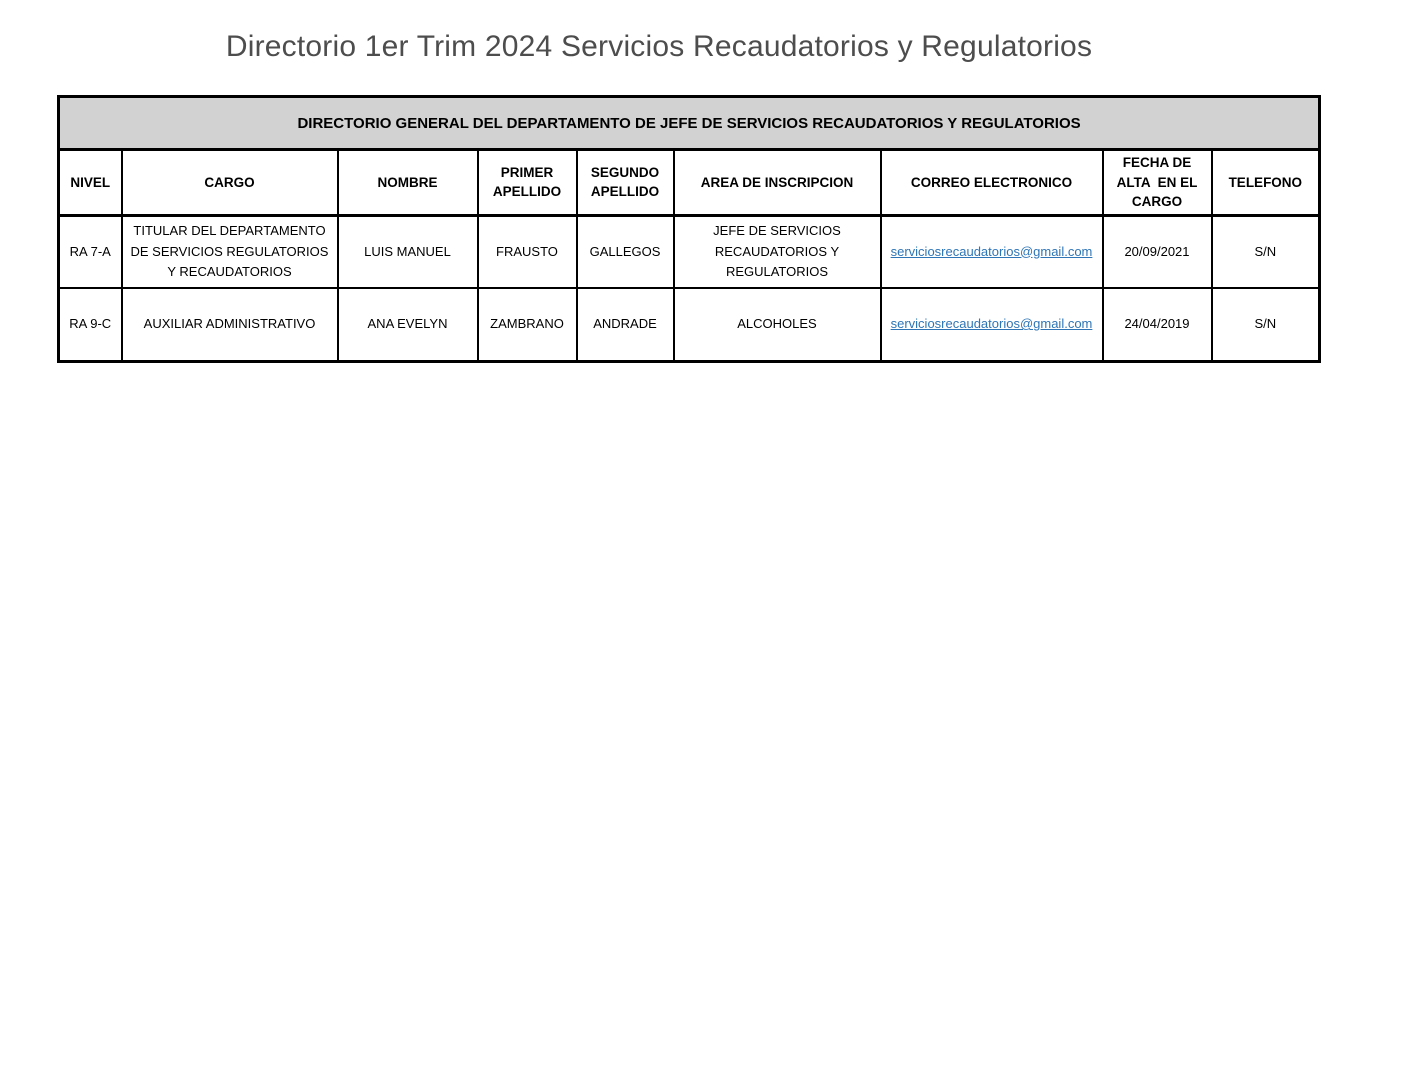 This screenshot has height=1088, width=1408. I want to click on cell-primer-apellido: ZAMBRANO, so click(527, 325).